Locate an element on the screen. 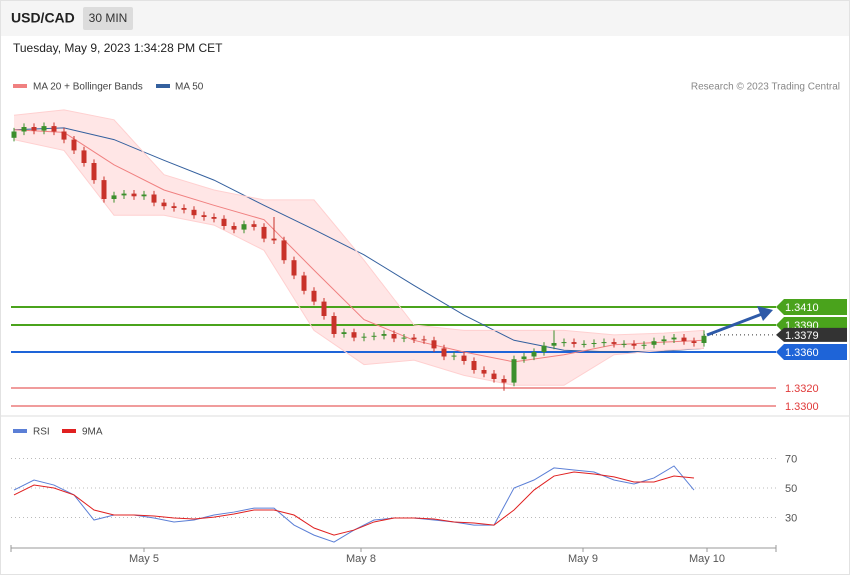  legend-label: MA 50 is located at coordinates (189, 87).